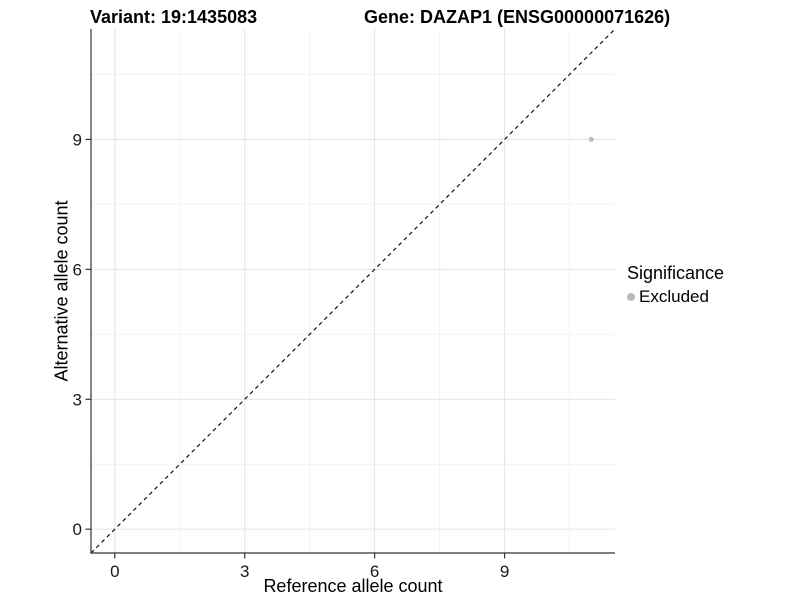  What do you see at coordinates (77, 529) in the screenshot?
I see `y-tick-label: 0` at bounding box center [77, 529].